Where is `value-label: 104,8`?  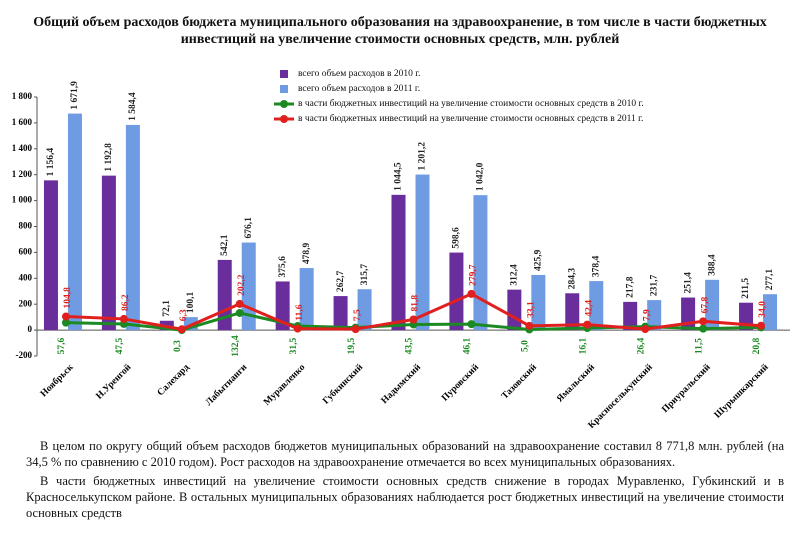 value-label: 104,8 is located at coordinates (68, 298).